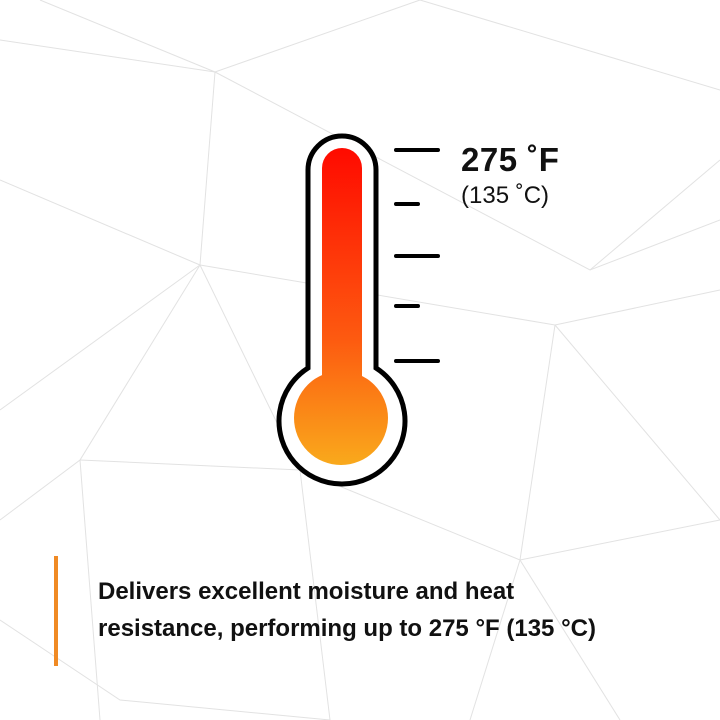 Image resolution: width=720 pixels, height=720 pixels. What do you see at coordinates (341, 418) in the screenshot?
I see `thermometer-bulb-fill` at bounding box center [341, 418].